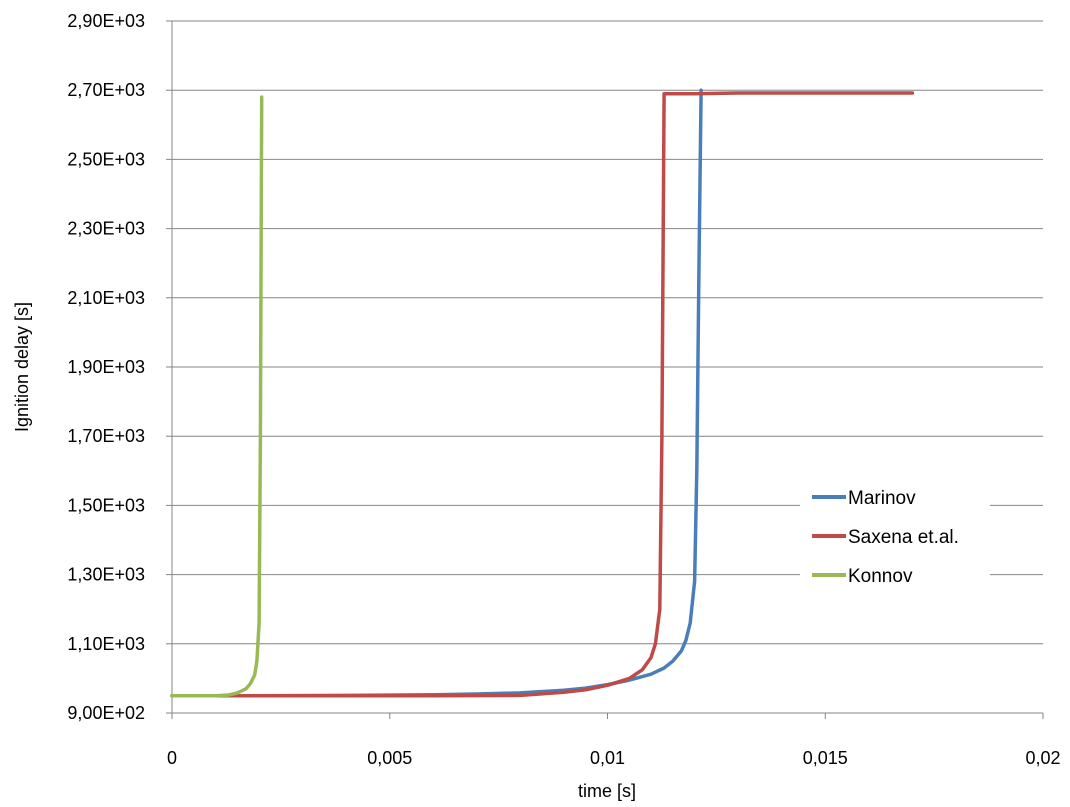 The height and width of the screenshot is (807, 1070). What do you see at coordinates (106, 90) in the screenshot?
I see `y-tick-label: 2,70E+03` at bounding box center [106, 90].